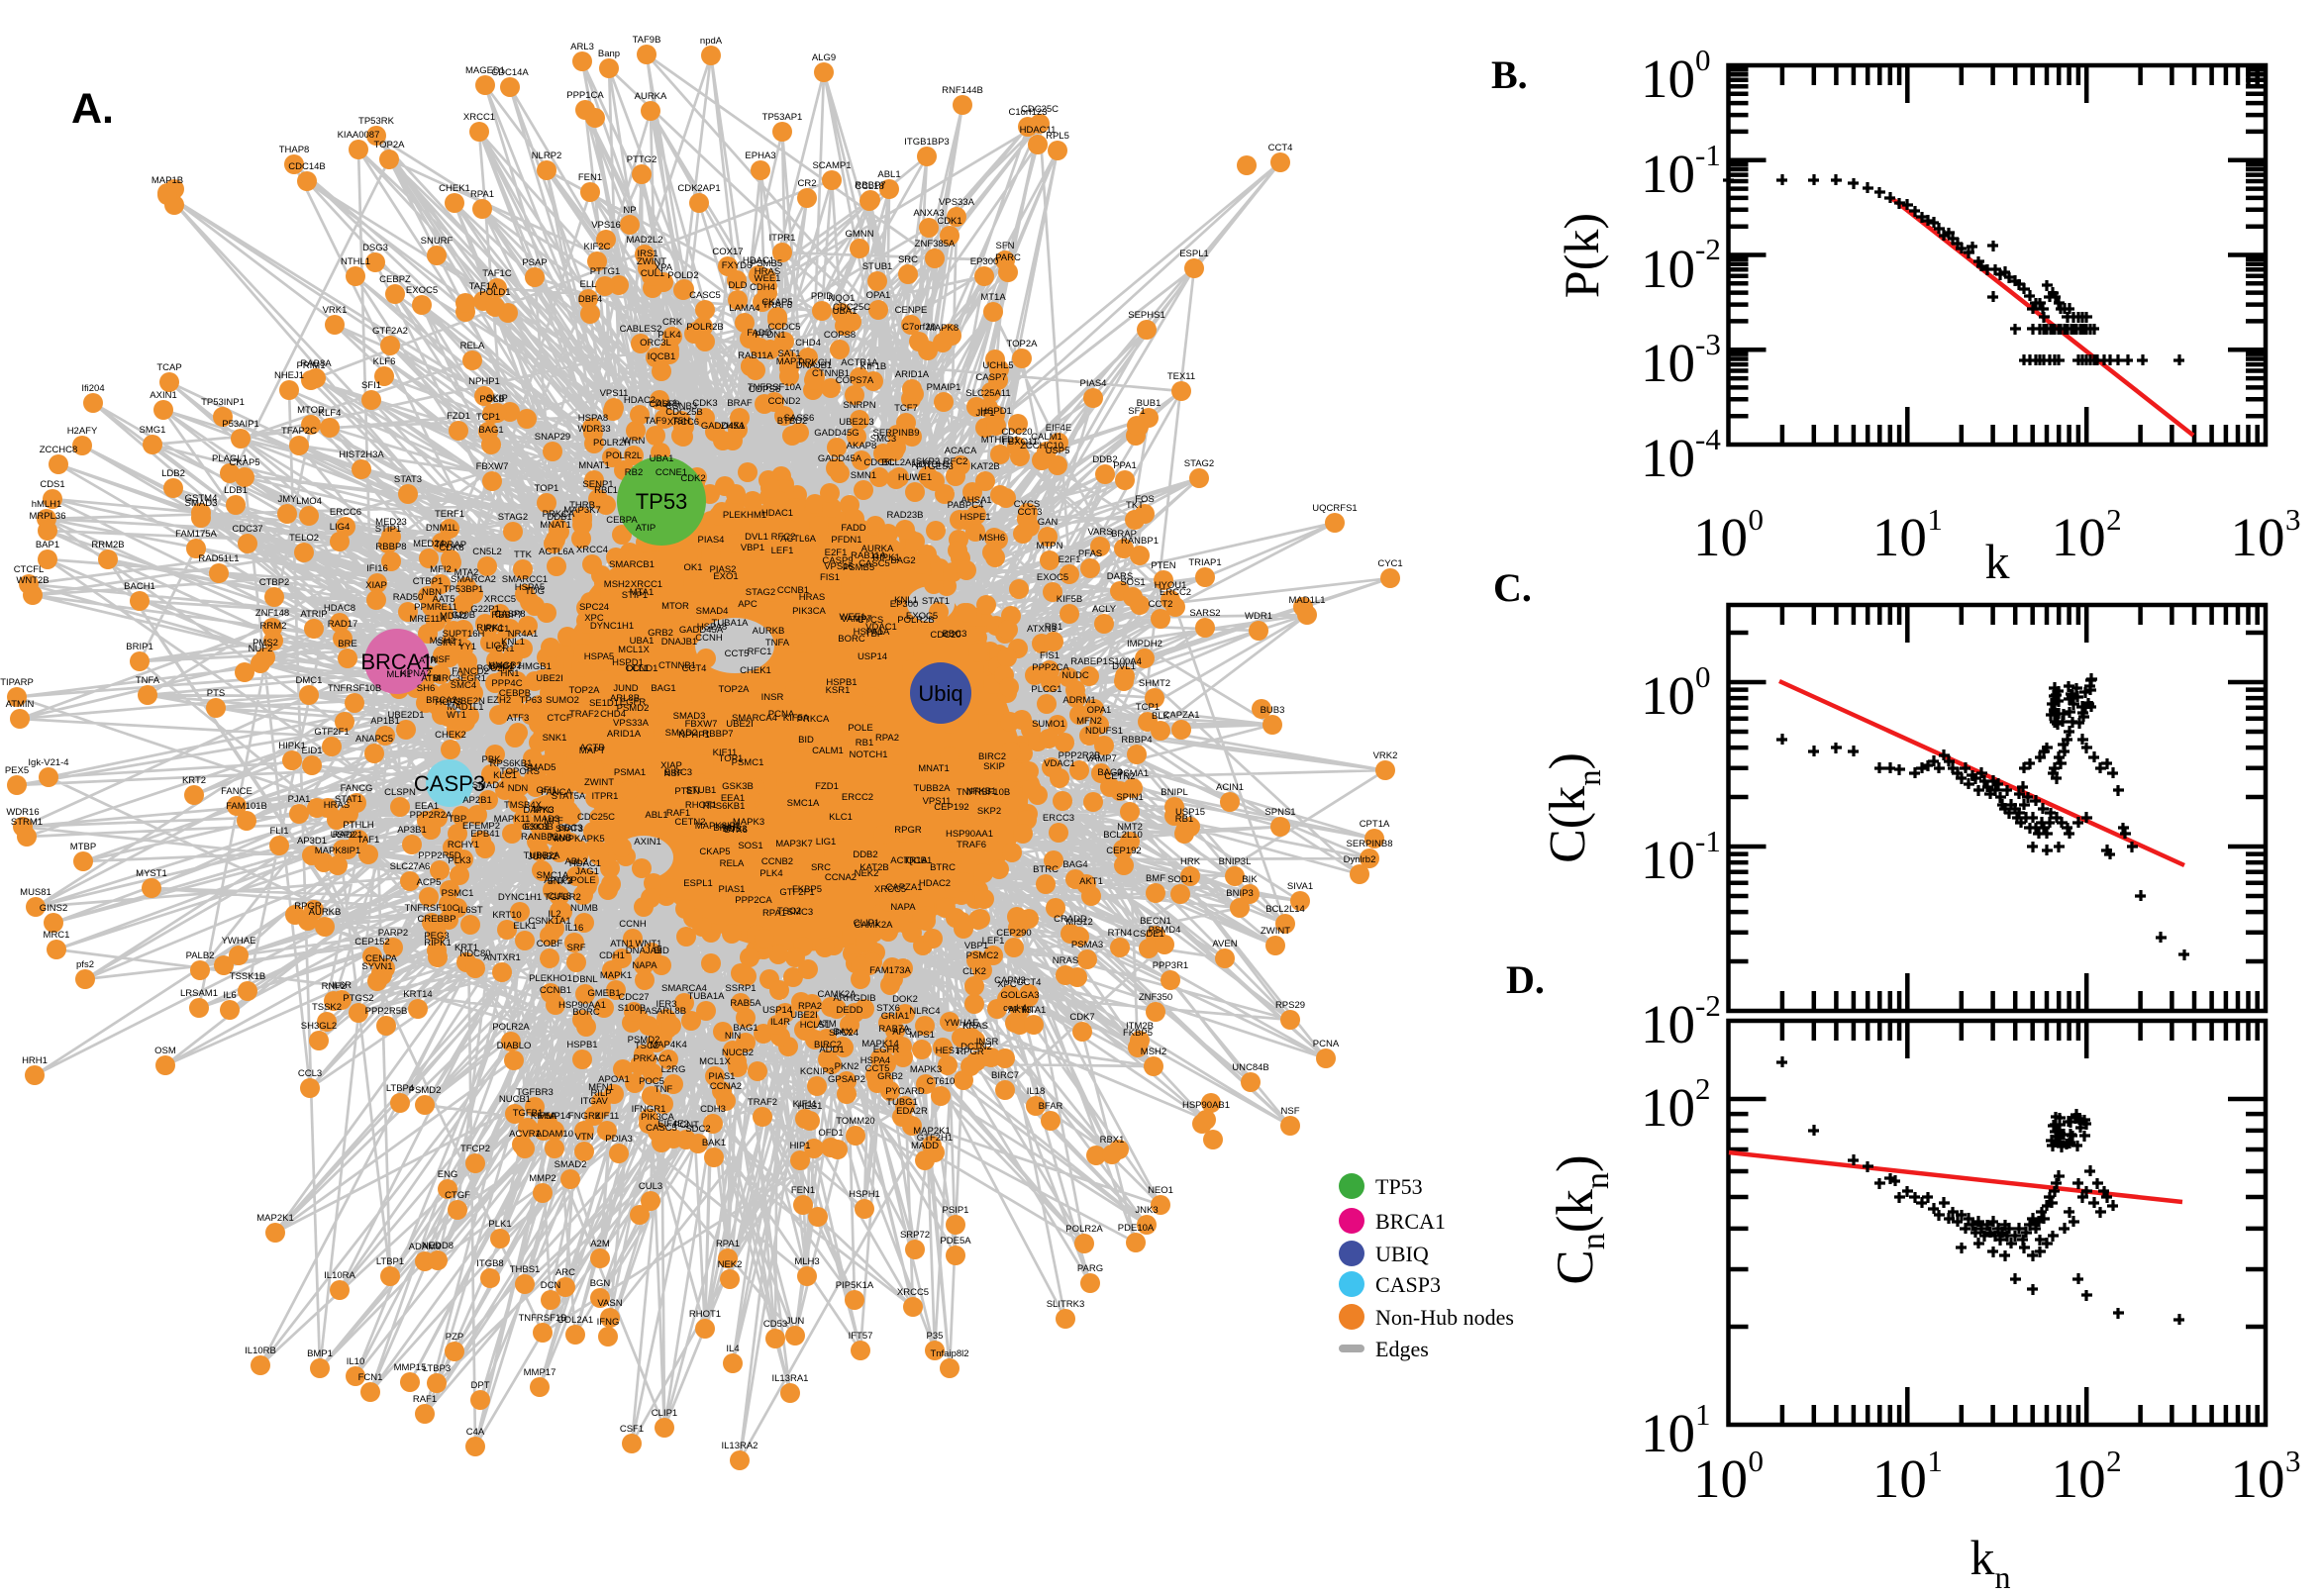  What do you see at coordinates (737, 285) in the screenshot?
I see `svg-text: DLD` at bounding box center [737, 285].